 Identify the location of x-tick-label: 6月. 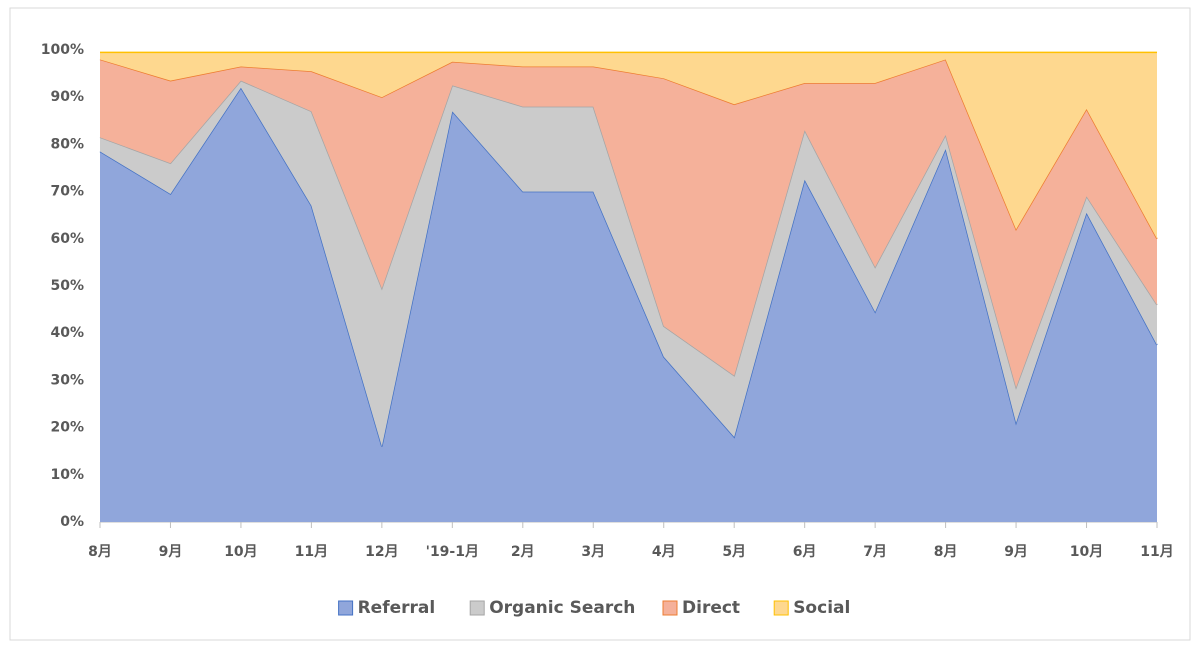
(805, 552).